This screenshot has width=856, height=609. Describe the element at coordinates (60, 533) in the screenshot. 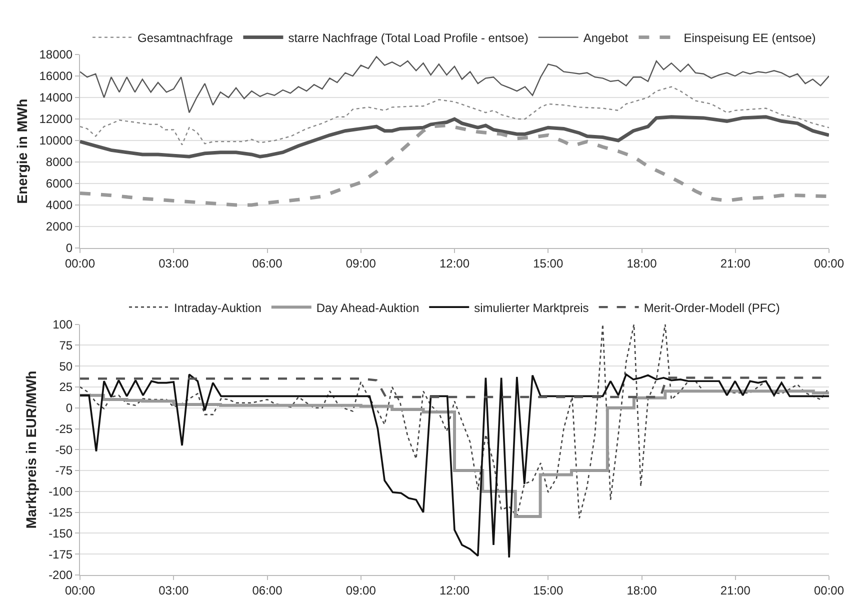

I see `y-tick-label: -150` at that location.